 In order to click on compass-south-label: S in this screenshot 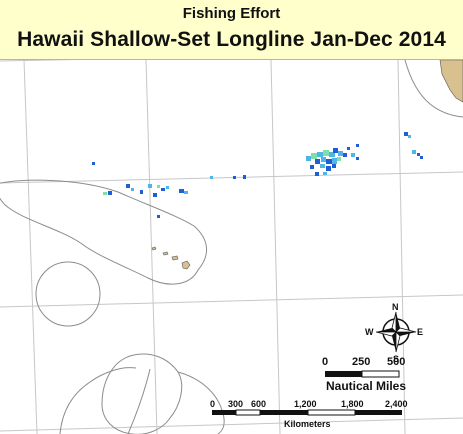, I will do `click(396, 359)`.